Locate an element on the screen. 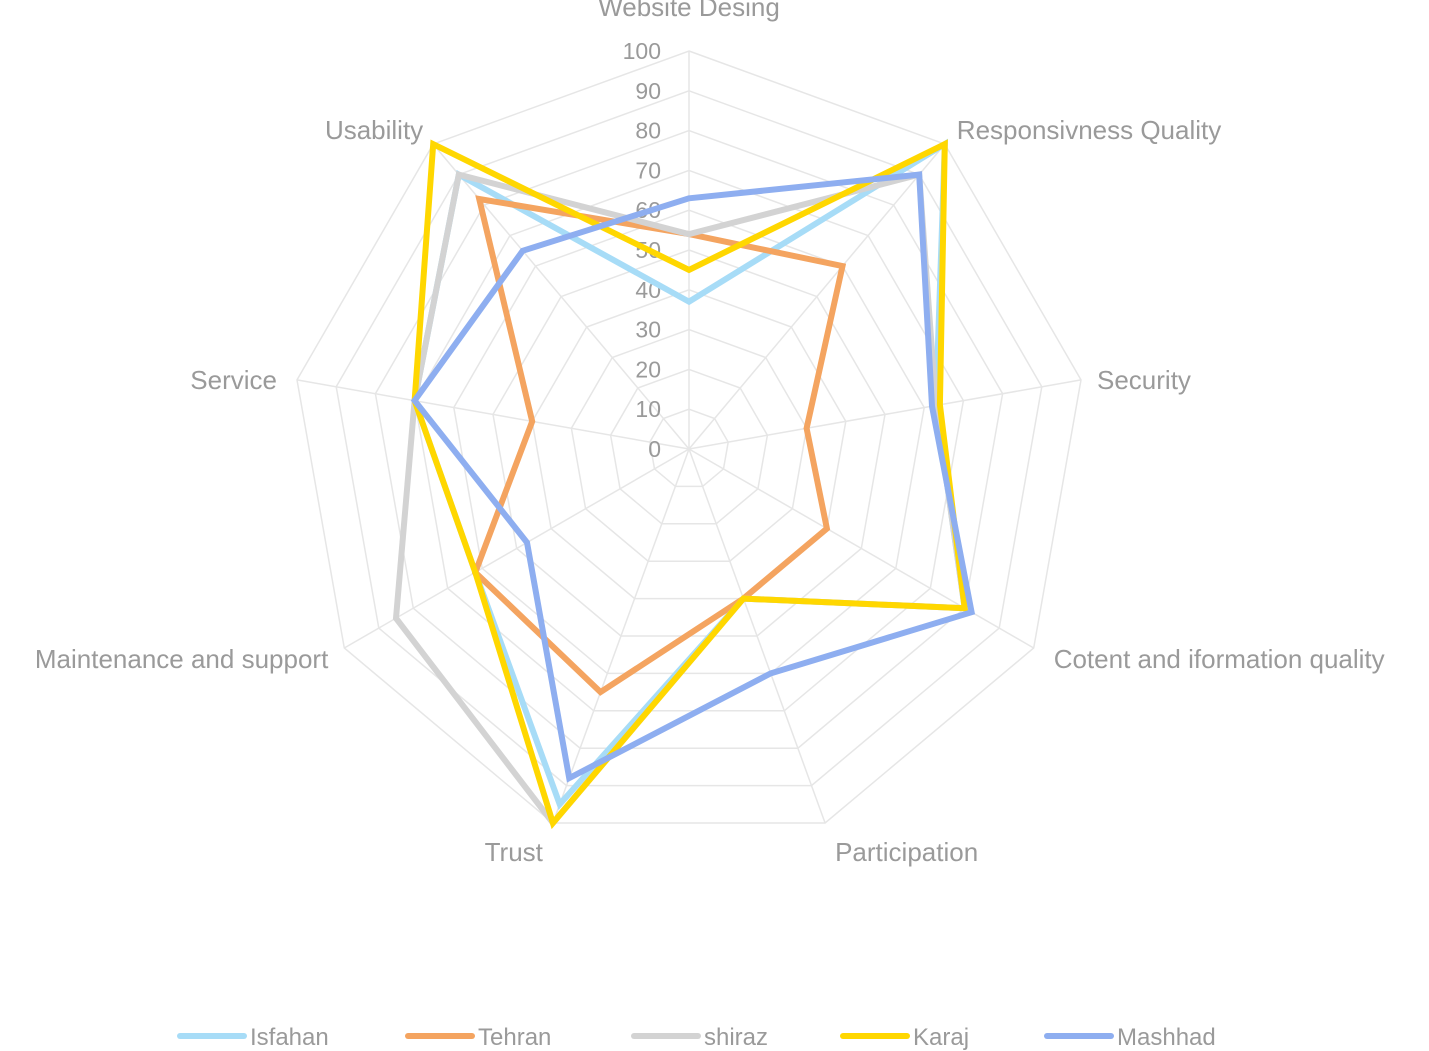 The width and height of the screenshot is (1429, 1051). axis-label-1: Responsivness Quality is located at coordinates (1089, 130).